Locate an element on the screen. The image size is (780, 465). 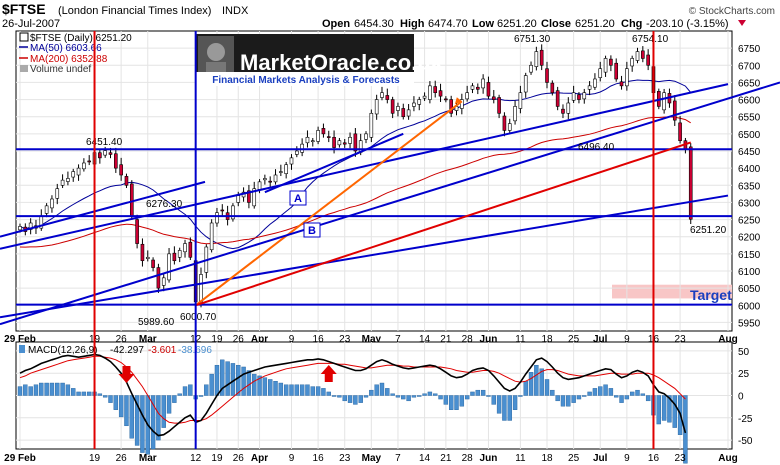
annot-5989: 5989.60 is located at coordinates (156, 322).